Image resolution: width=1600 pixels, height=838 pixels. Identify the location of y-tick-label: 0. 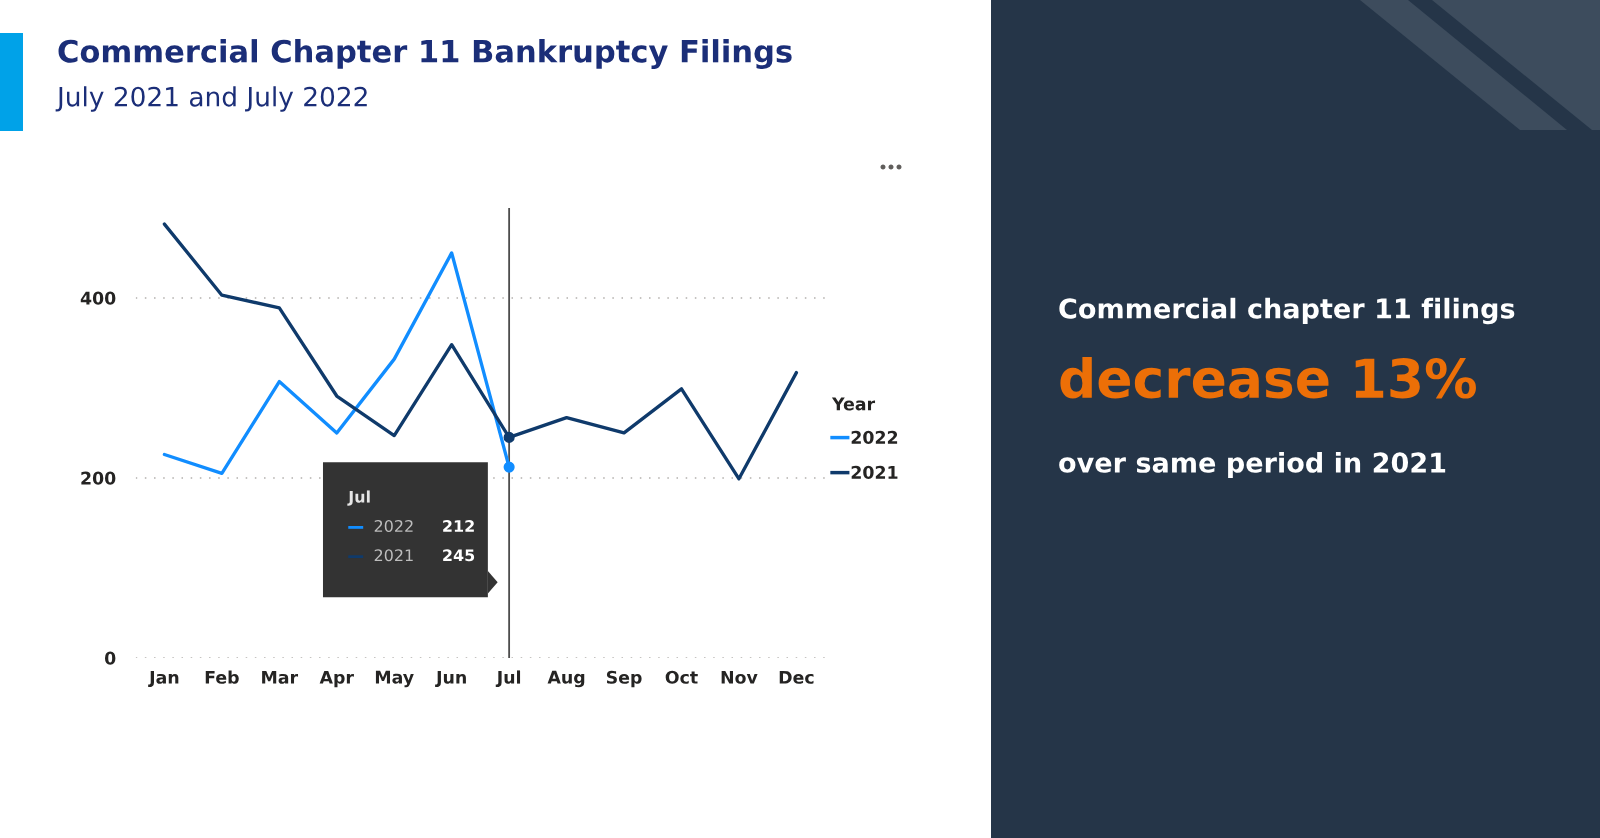
(110, 658).